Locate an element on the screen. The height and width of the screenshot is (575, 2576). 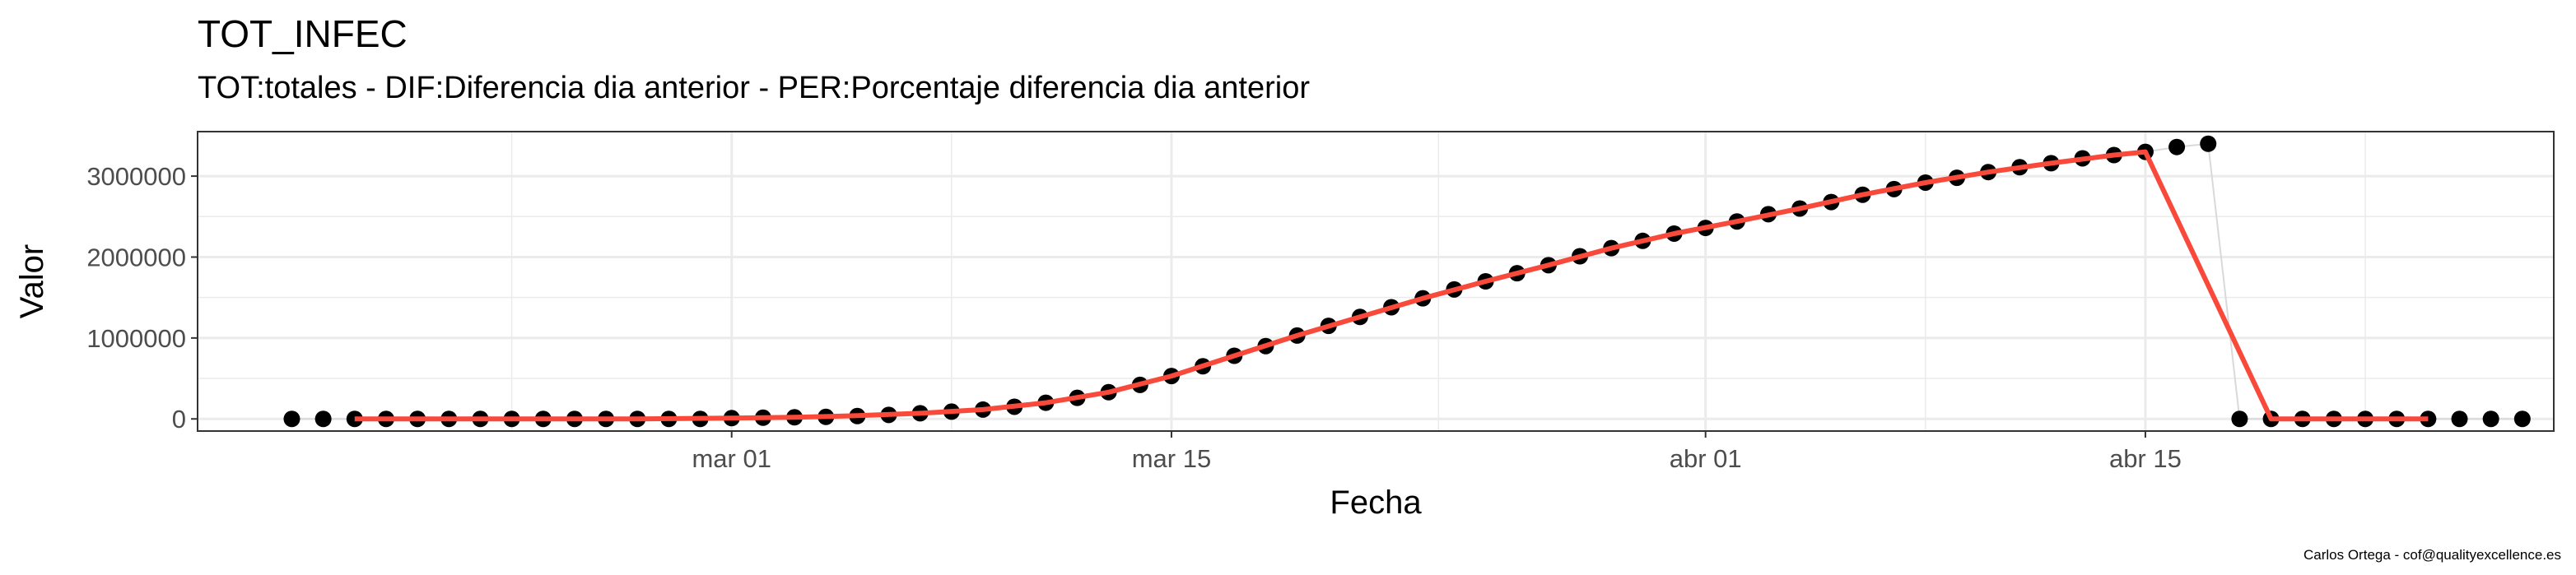
chart-title: TOT_INFEC is located at coordinates (303, 33).